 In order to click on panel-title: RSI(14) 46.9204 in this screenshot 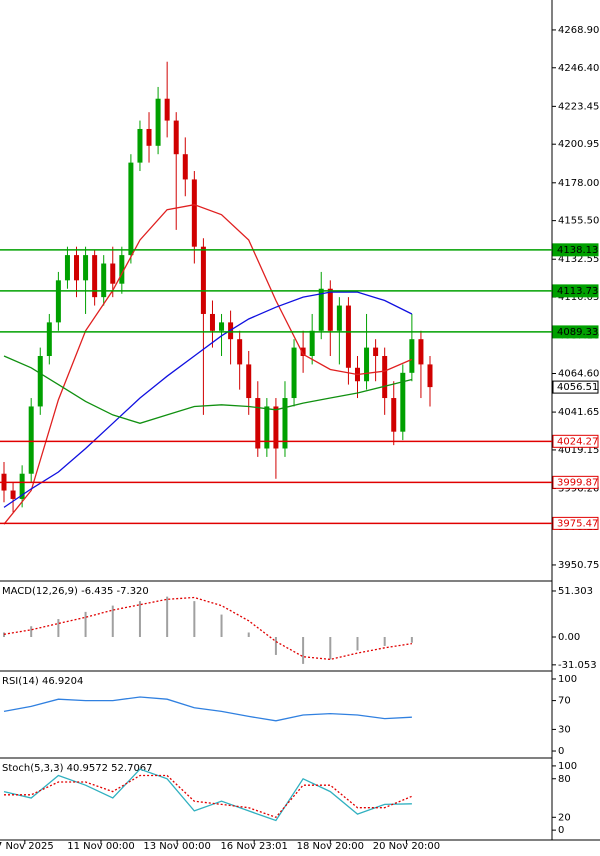, I will do `click(42, 681)`.